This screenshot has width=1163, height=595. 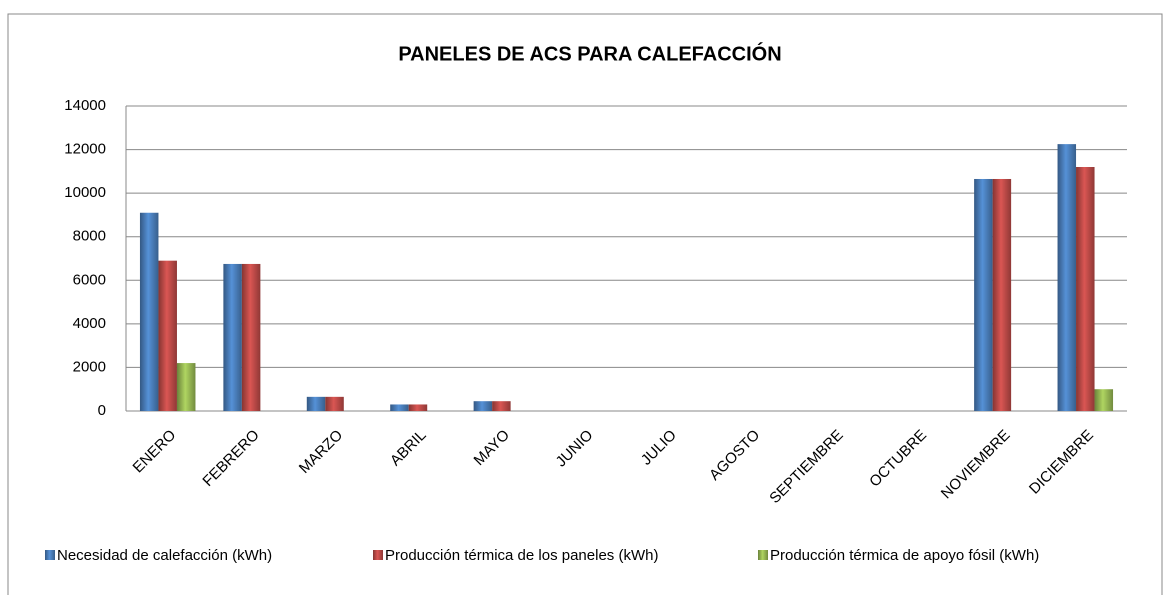 What do you see at coordinates (589, 53) in the screenshot?
I see `chart-title: PANELES DE ACS PARA CALEFACCIÓN` at bounding box center [589, 53].